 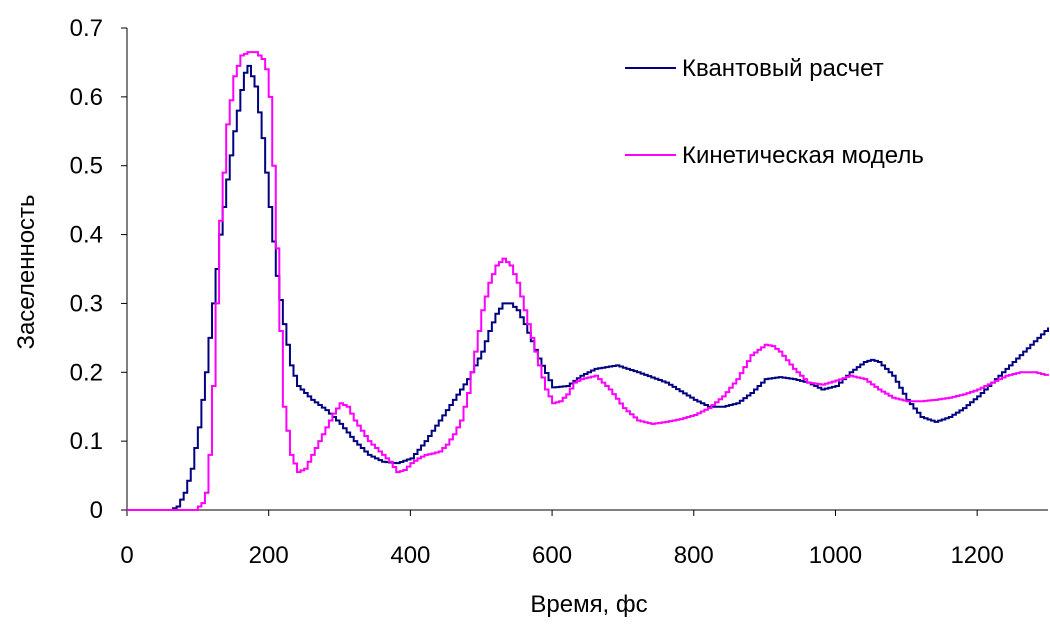 What do you see at coordinates (410, 555) in the screenshot?
I see `x-tick-label: 400` at bounding box center [410, 555].